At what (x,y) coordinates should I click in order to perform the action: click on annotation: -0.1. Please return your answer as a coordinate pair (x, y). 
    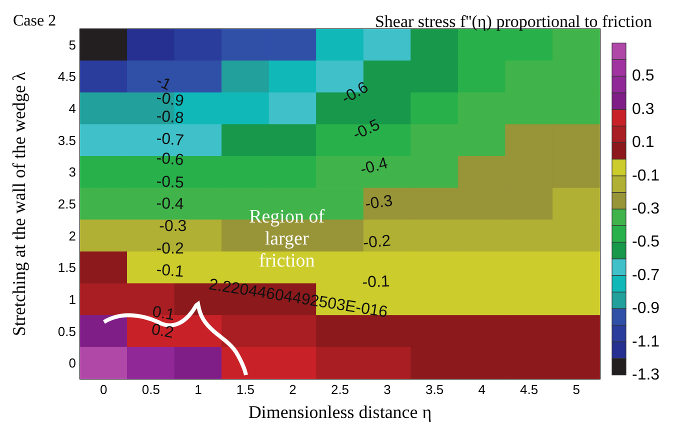
    Looking at the image, I should click on (170, 271).